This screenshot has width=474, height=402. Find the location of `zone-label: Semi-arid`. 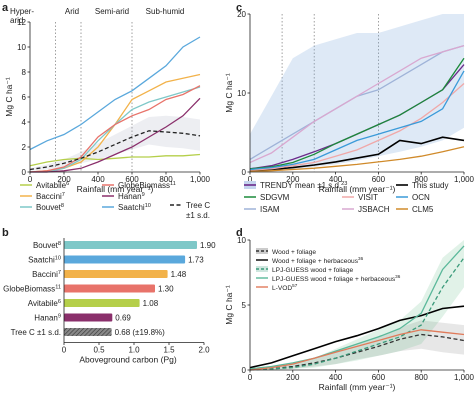

zone-label: Semi-arid is located at coordinates (112, 11).